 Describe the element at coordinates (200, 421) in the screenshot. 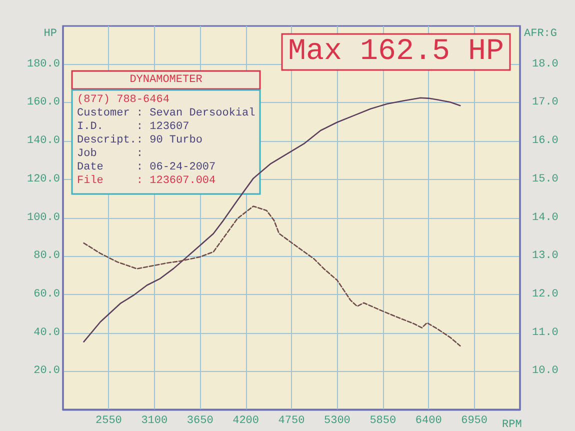

I see `x-tick-label: 3650` at that location.